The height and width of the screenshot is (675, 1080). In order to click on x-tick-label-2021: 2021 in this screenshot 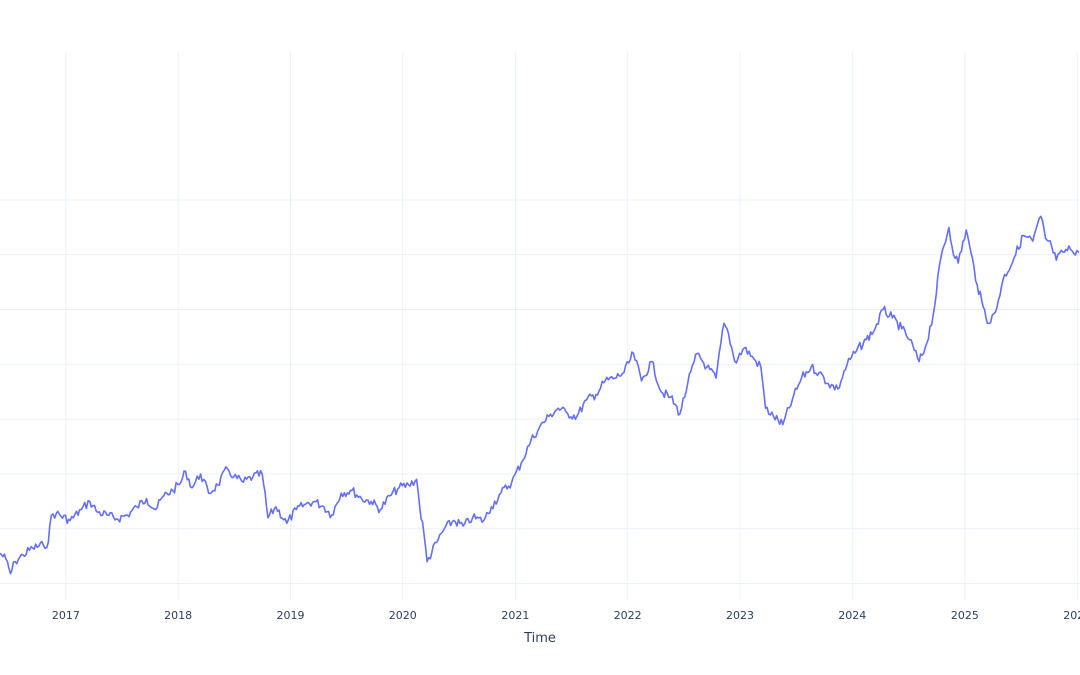, I will do `click(515, 615)`.